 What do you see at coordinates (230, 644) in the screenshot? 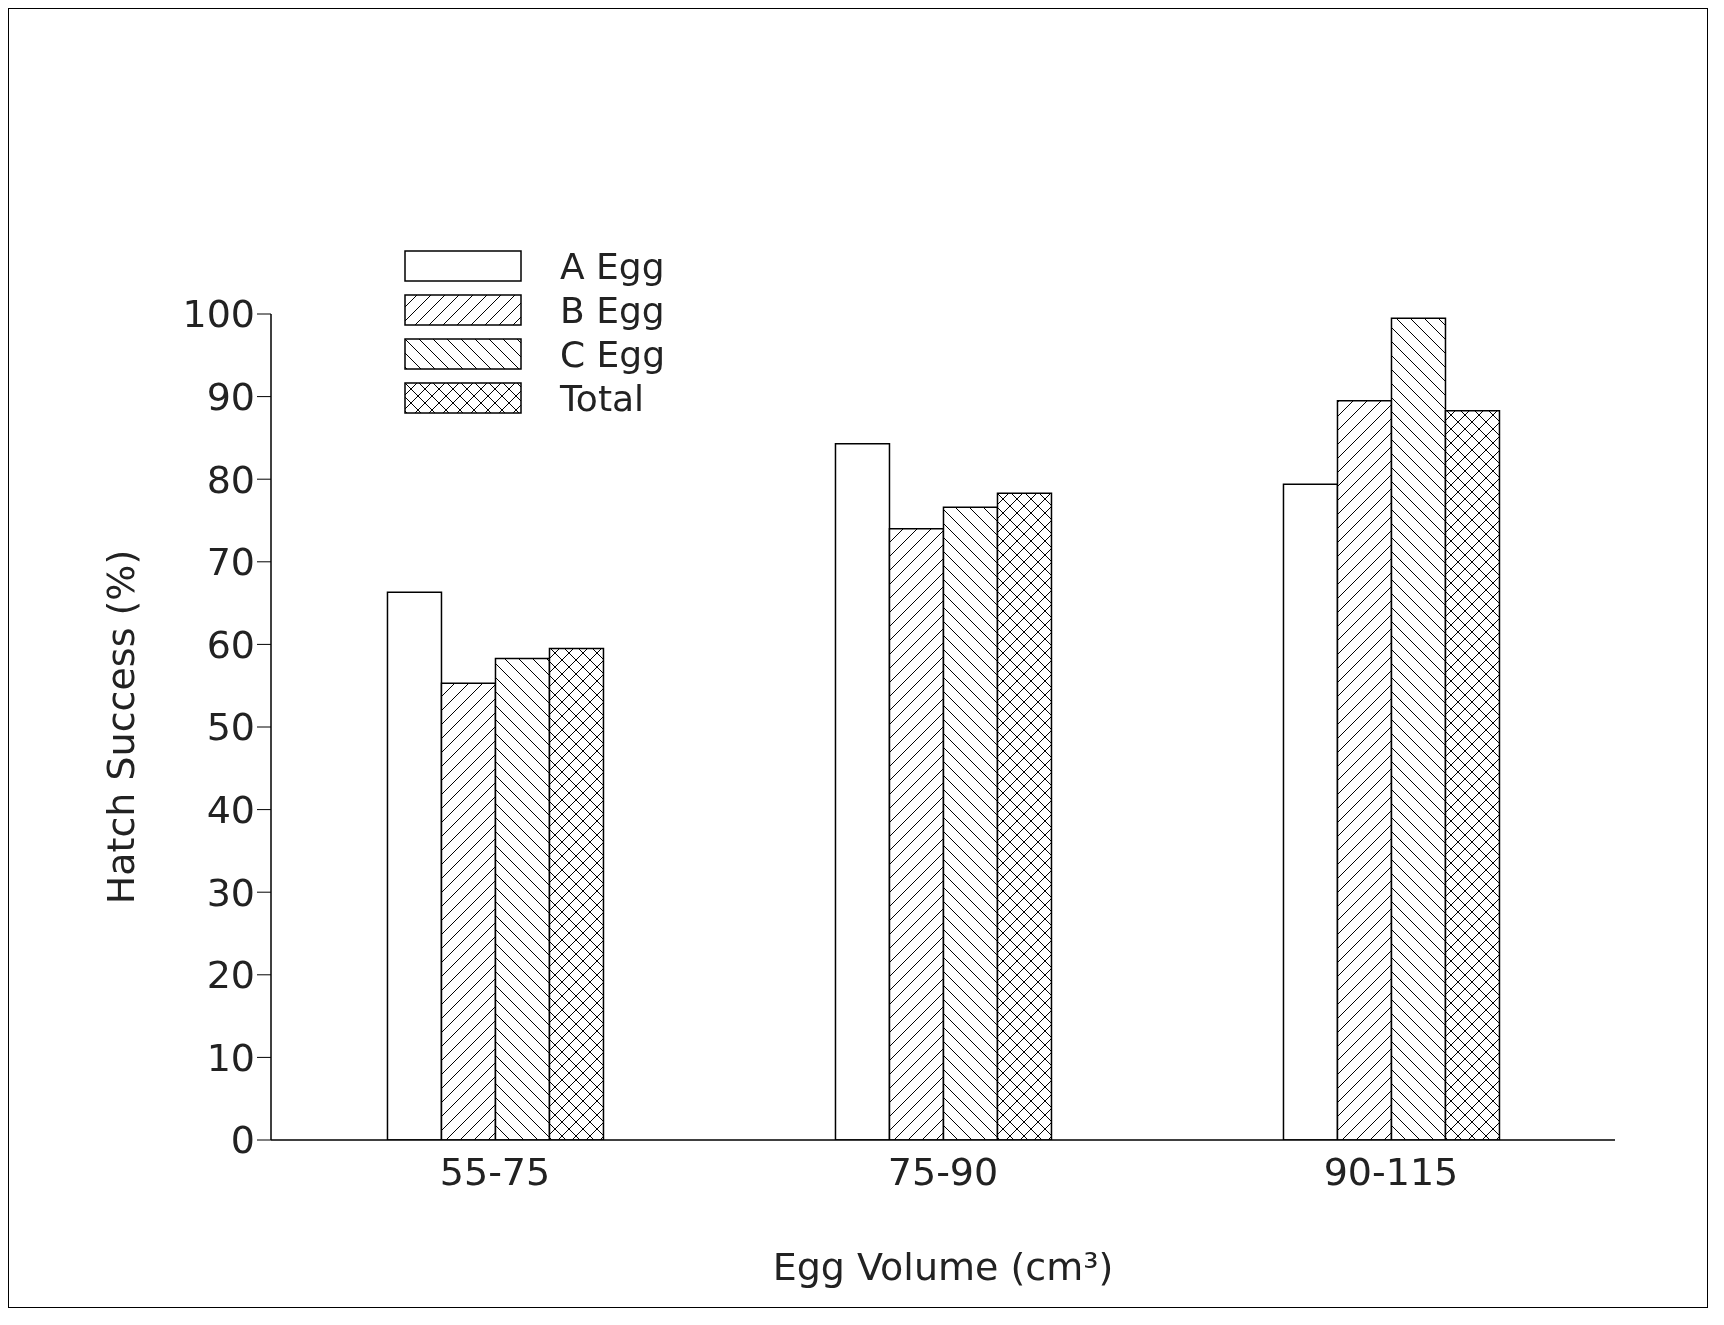
I see `y-tick-label: 60` at bounding box center [230, 644].